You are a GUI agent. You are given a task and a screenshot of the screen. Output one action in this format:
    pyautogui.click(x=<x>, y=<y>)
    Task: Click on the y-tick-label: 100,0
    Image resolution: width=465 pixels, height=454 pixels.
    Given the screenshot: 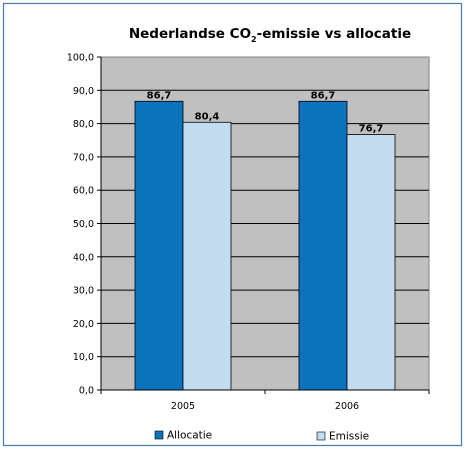 What is the action you would take?
    pyautogui.click(x=80, y=58)
    